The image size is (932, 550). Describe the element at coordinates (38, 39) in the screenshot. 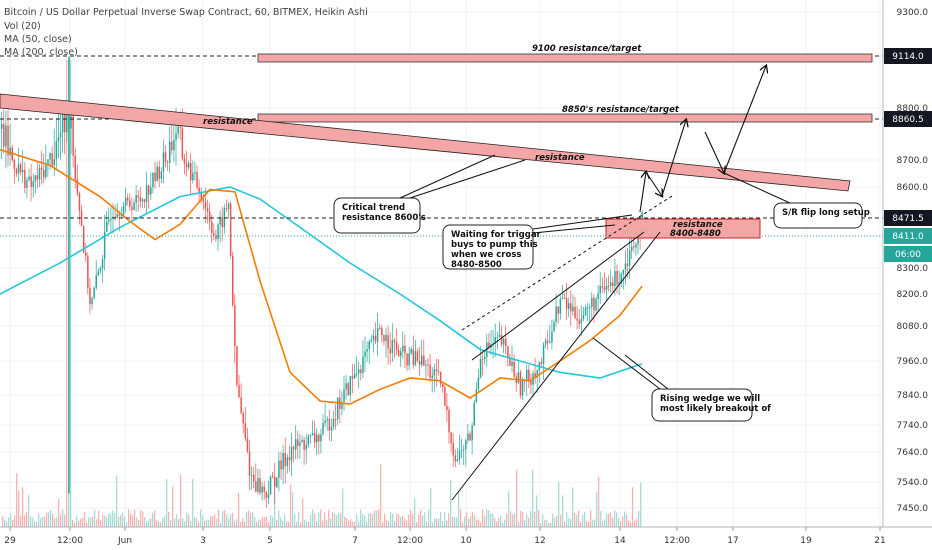

I see `indicator-label: MA (50, close)` at that location.